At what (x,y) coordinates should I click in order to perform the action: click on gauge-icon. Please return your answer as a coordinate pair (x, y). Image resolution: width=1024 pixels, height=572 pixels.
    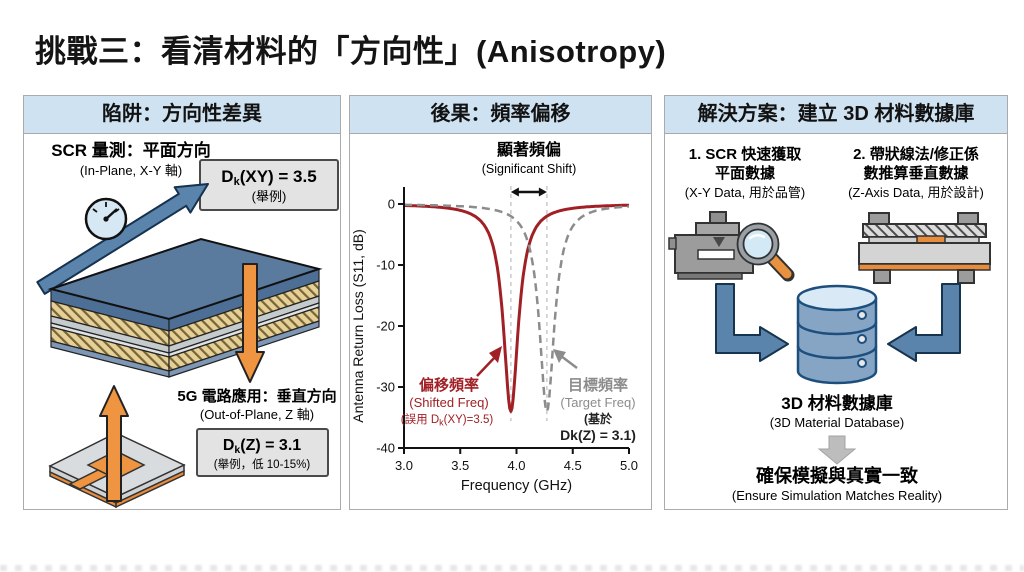
    Looking at the image, I should click on (106, 219).